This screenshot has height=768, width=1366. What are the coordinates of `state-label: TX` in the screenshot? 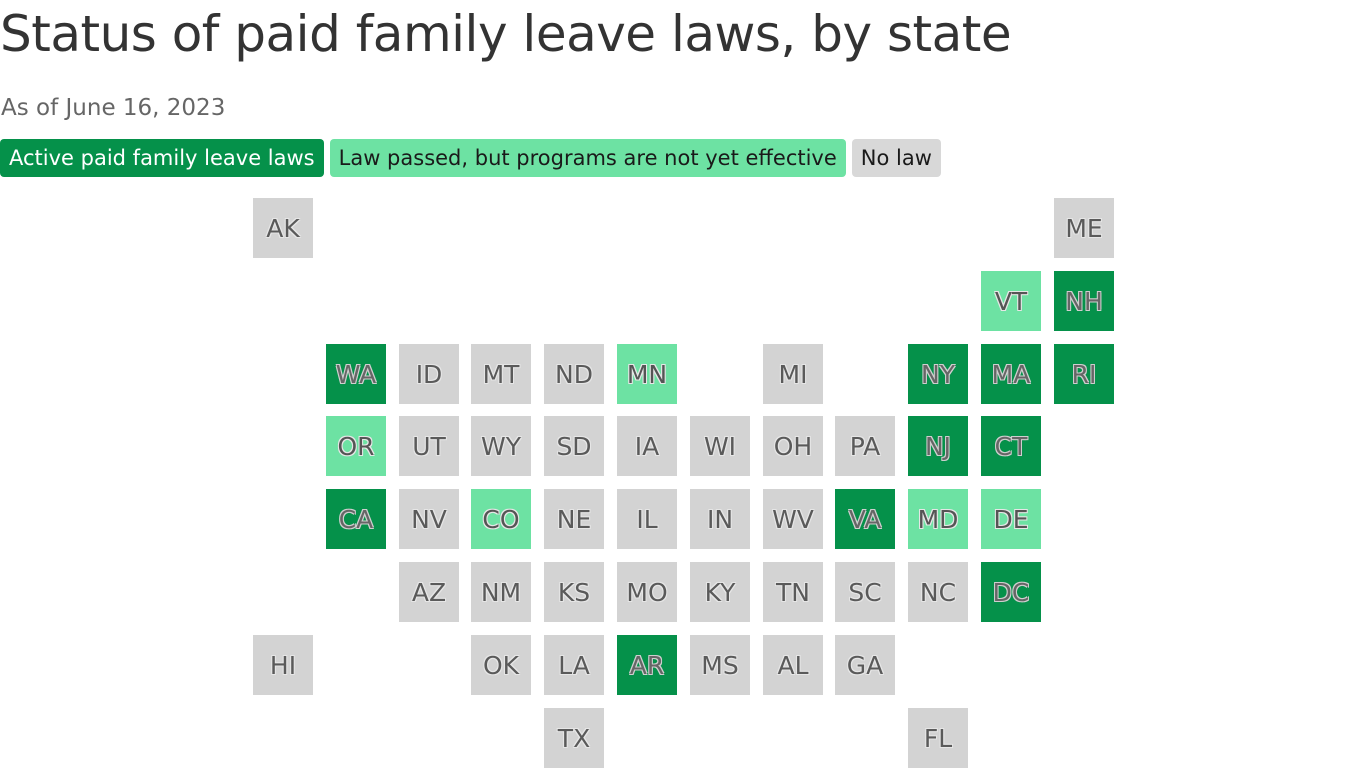 It's located at (574, 738).